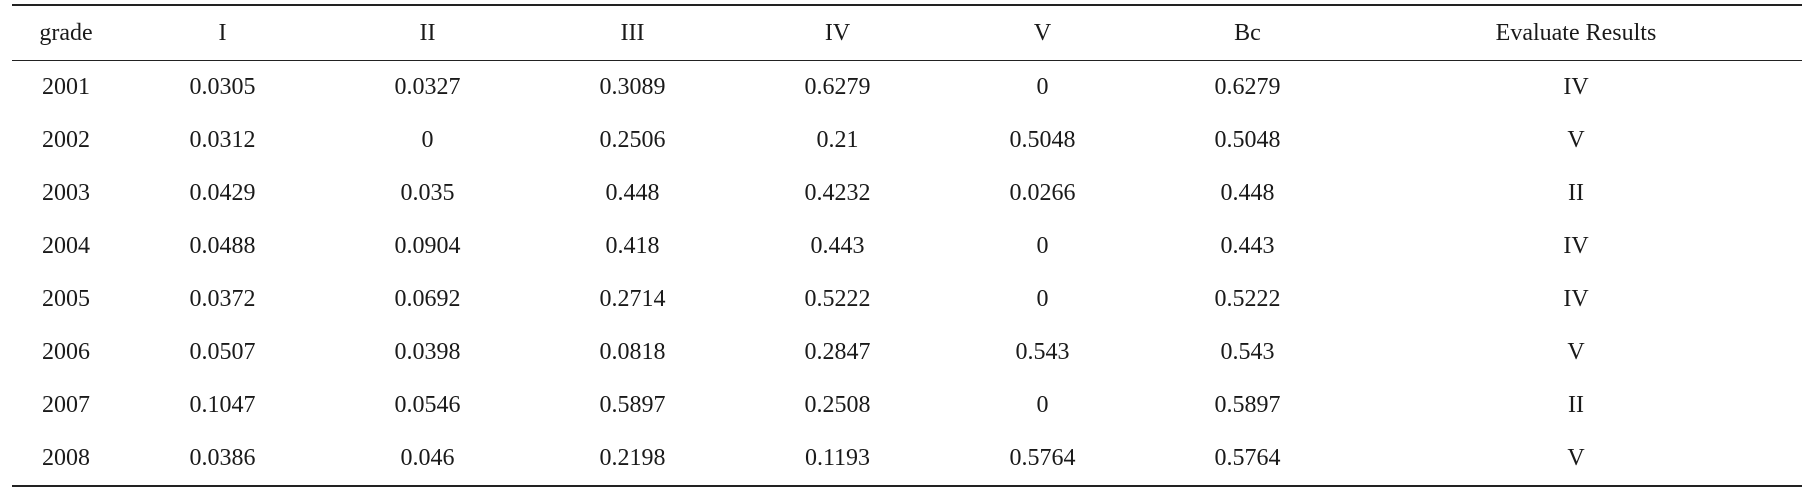 Image resolution: width=1805 pixels, height=491 pixels. What do you see at coordinates (632, 140) in the screenshot?
I see `table-cell-iii: 0.2506` at bounding box center [632, 140].